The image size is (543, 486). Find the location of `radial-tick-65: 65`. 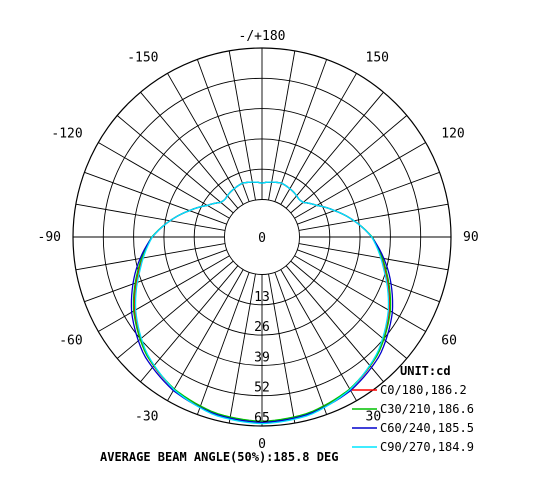

radial-tick-65: 65 is located at coordinates (262, 418).